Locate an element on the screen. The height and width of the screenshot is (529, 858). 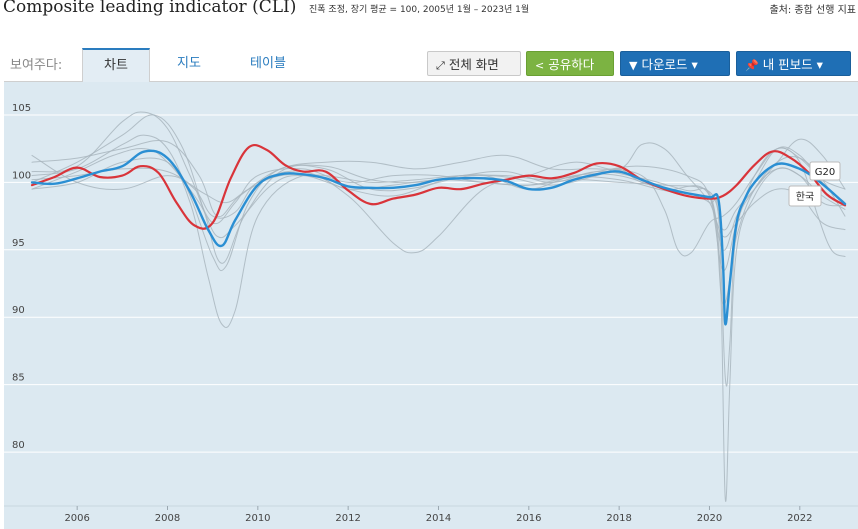
tab-chart: 차트 is located at coordinates (116, 65).